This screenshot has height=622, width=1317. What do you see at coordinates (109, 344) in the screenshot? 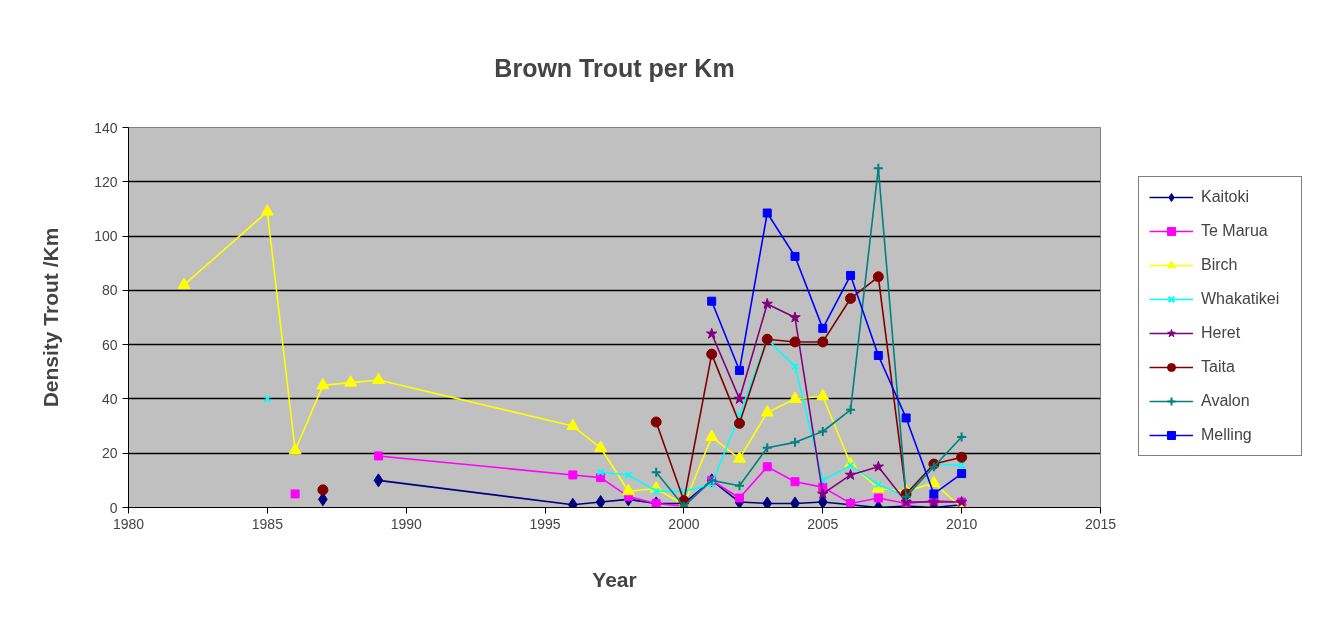
I see `y-tick-label: 60` at bounding box center [109, 344].